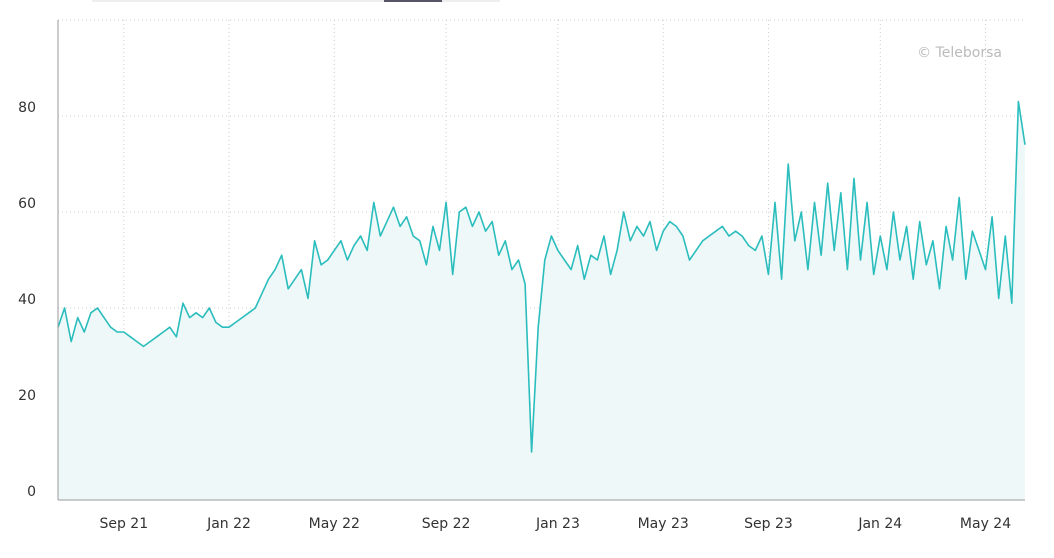 Image resolution: width=1054 pixels, height=558 pixels. What do you see at coordinates (959, 53) in the screenshot?
I see `watermark: © Teleborsa` at bounding box center [959, 53].